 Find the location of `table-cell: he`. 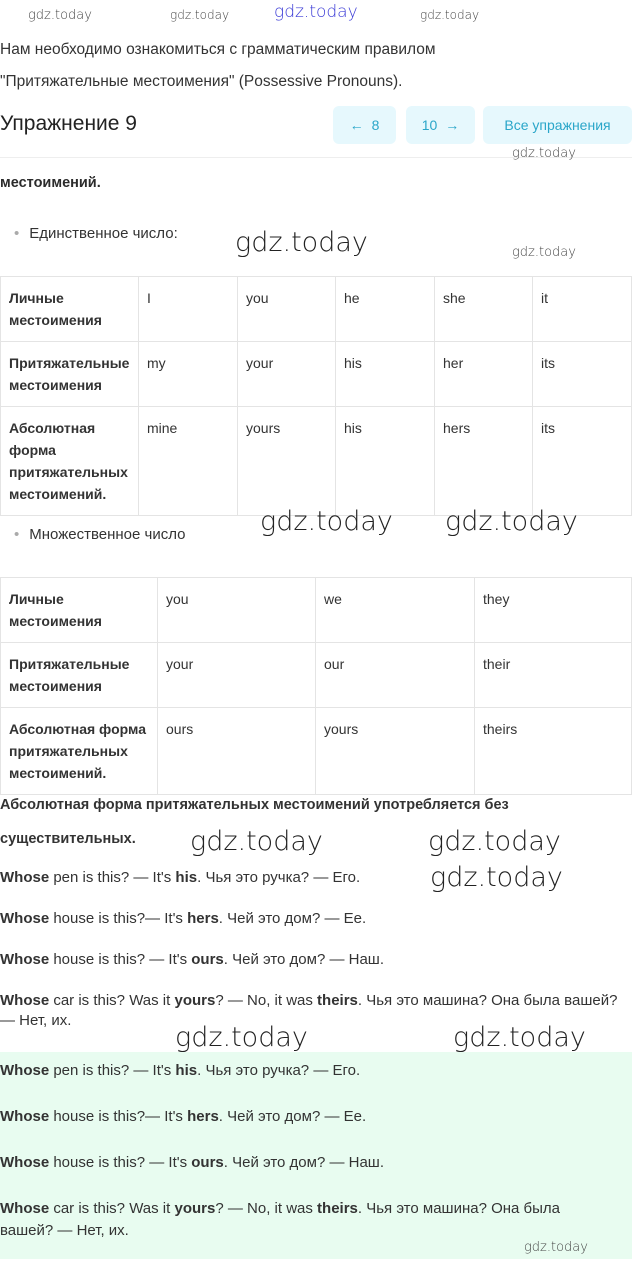

table-cell: he is located at coordinates (385, 309).